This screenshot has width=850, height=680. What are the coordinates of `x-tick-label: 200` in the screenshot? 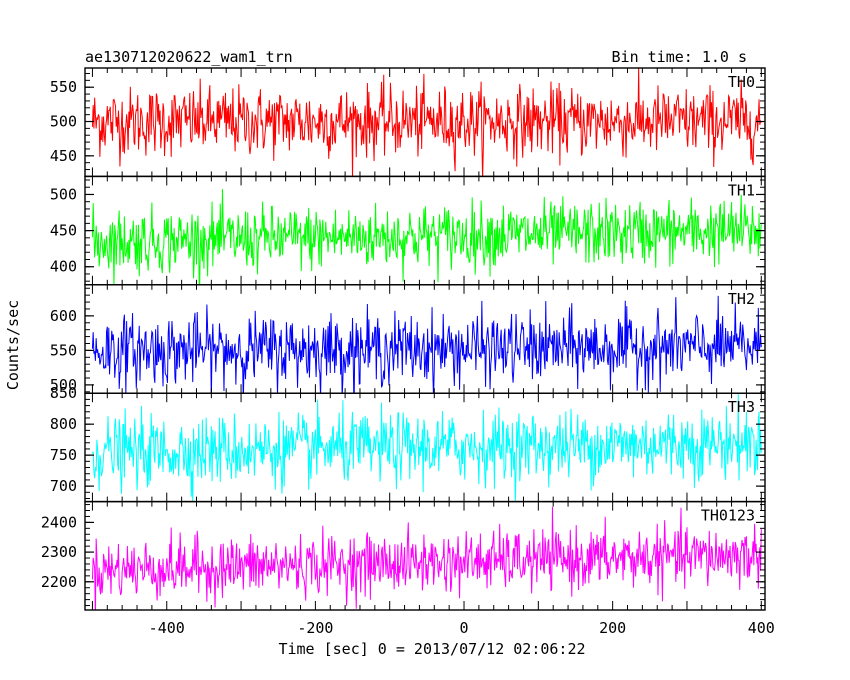 It's located at (612, 628).